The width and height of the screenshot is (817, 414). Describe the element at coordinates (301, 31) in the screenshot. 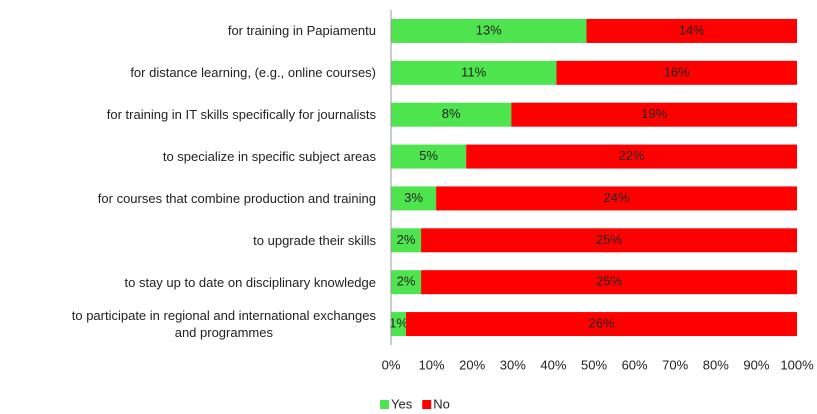

I see `category-label: for training in Papiamentu` at that location.